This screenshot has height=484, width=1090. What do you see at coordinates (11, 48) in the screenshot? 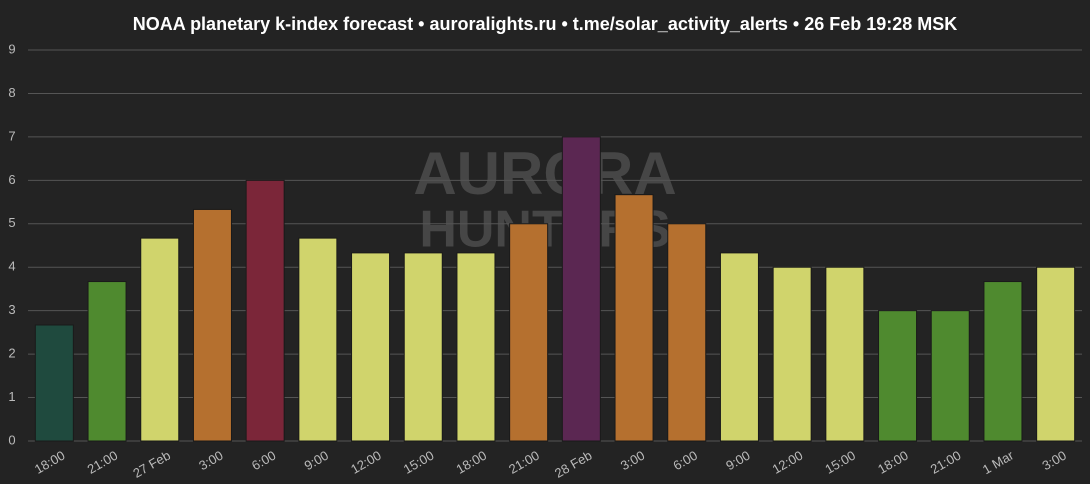
I see `y-tick-label: 9` at bounding box center [11, 48].